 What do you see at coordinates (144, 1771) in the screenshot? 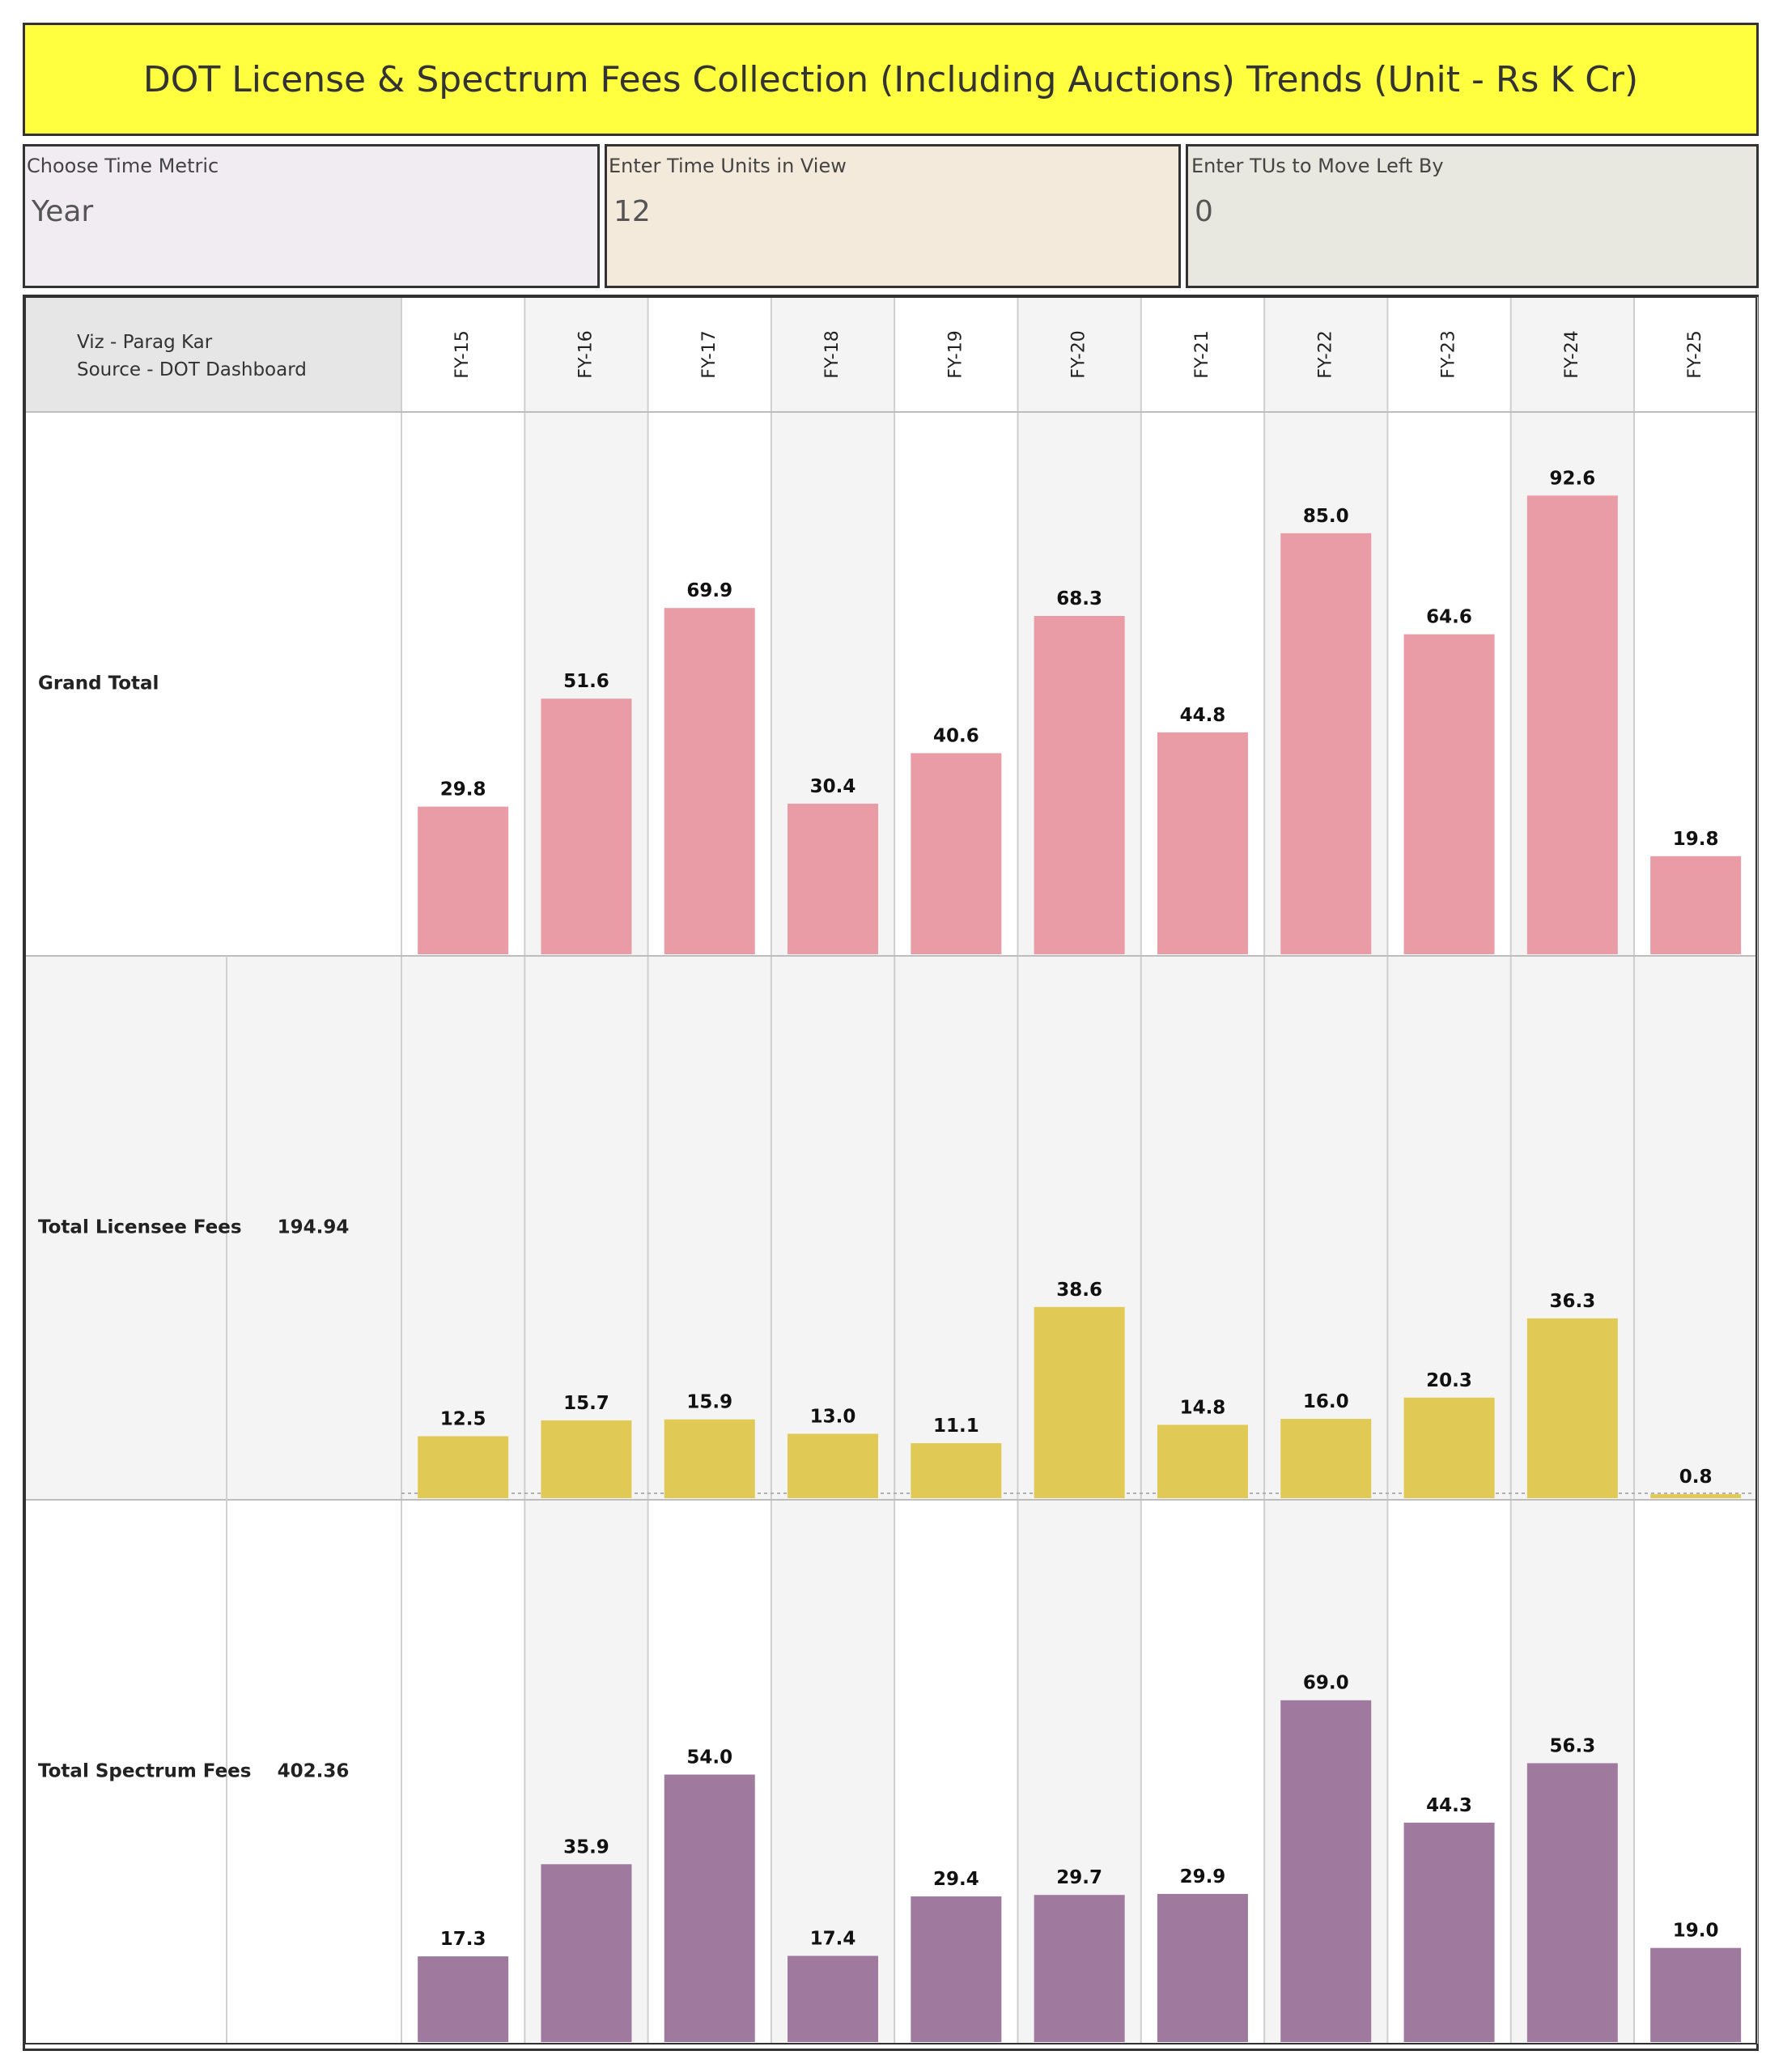
I see `series-label-total-spectrum-fees: Total Spectrum Fees` at bounding box center [144, 1771].